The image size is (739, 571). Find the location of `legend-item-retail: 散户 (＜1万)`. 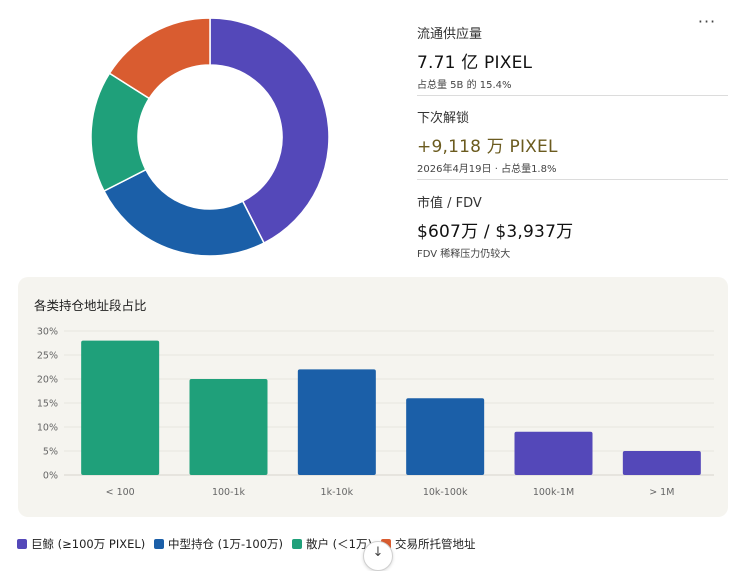

legend-item-retail: 散户 (＜1万) is located at coordinates (332, 544).